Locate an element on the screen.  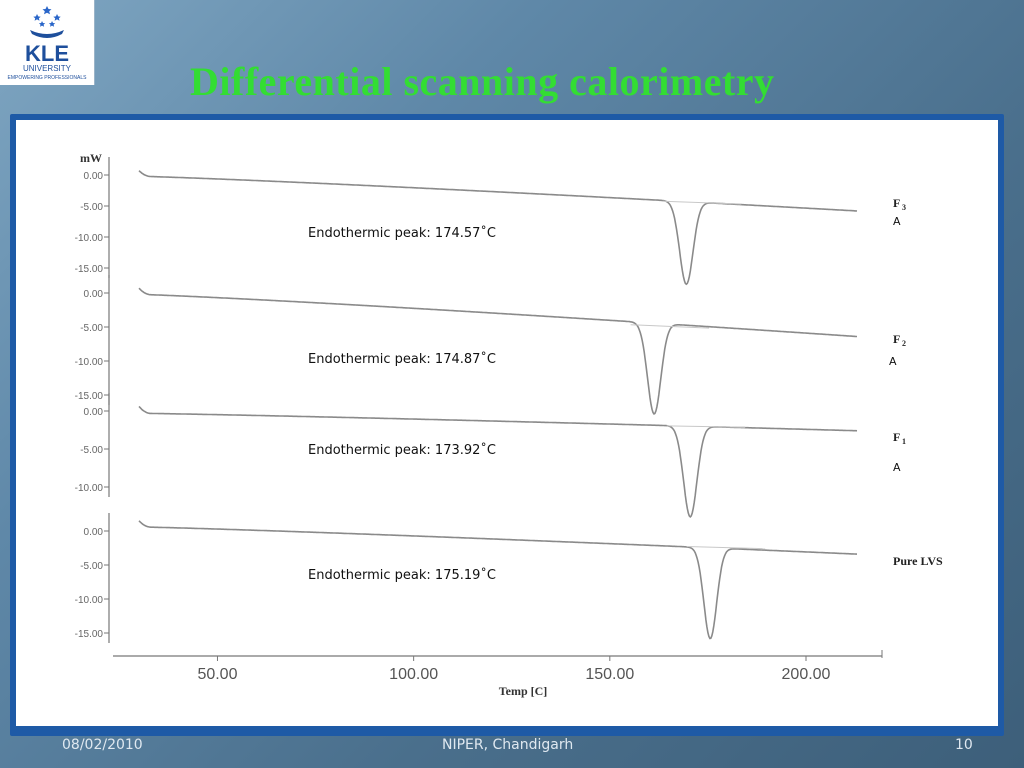
peak-annotation: Endothermic peak: 174.87˚C is located at coordinates (402, 359).